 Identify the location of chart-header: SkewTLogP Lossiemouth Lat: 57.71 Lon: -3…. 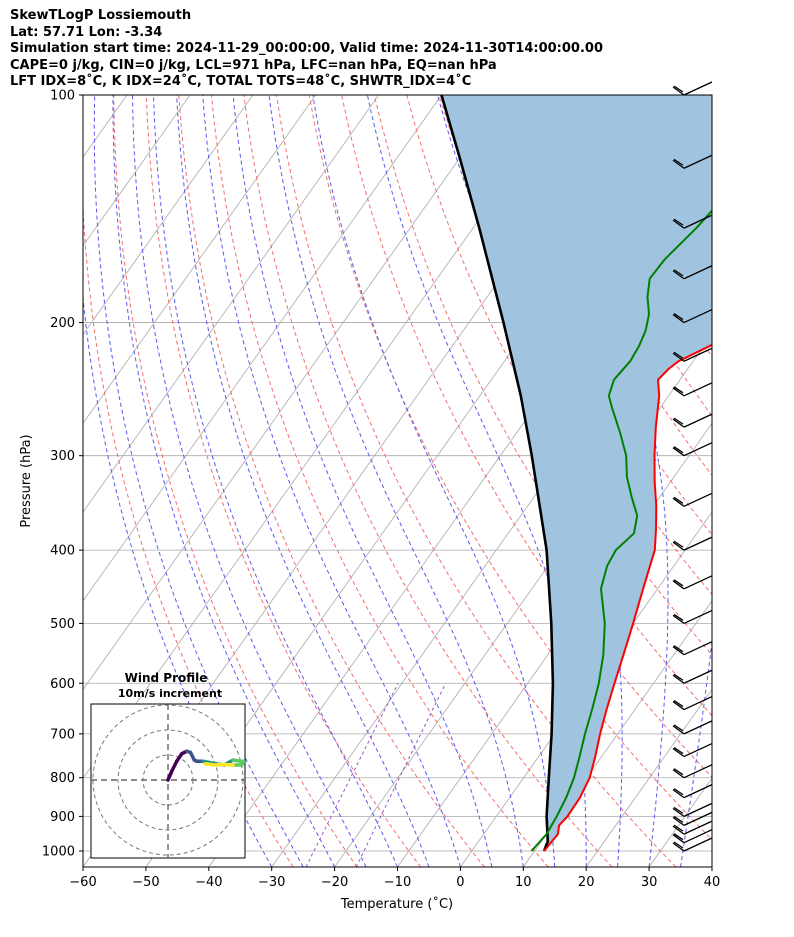
(306, 49).